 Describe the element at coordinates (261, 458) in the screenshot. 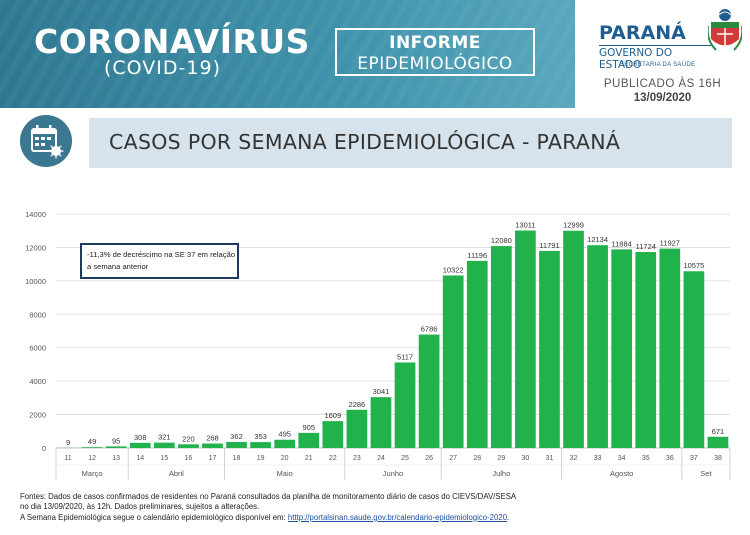

I see `x-tick-label: 19` at that location.